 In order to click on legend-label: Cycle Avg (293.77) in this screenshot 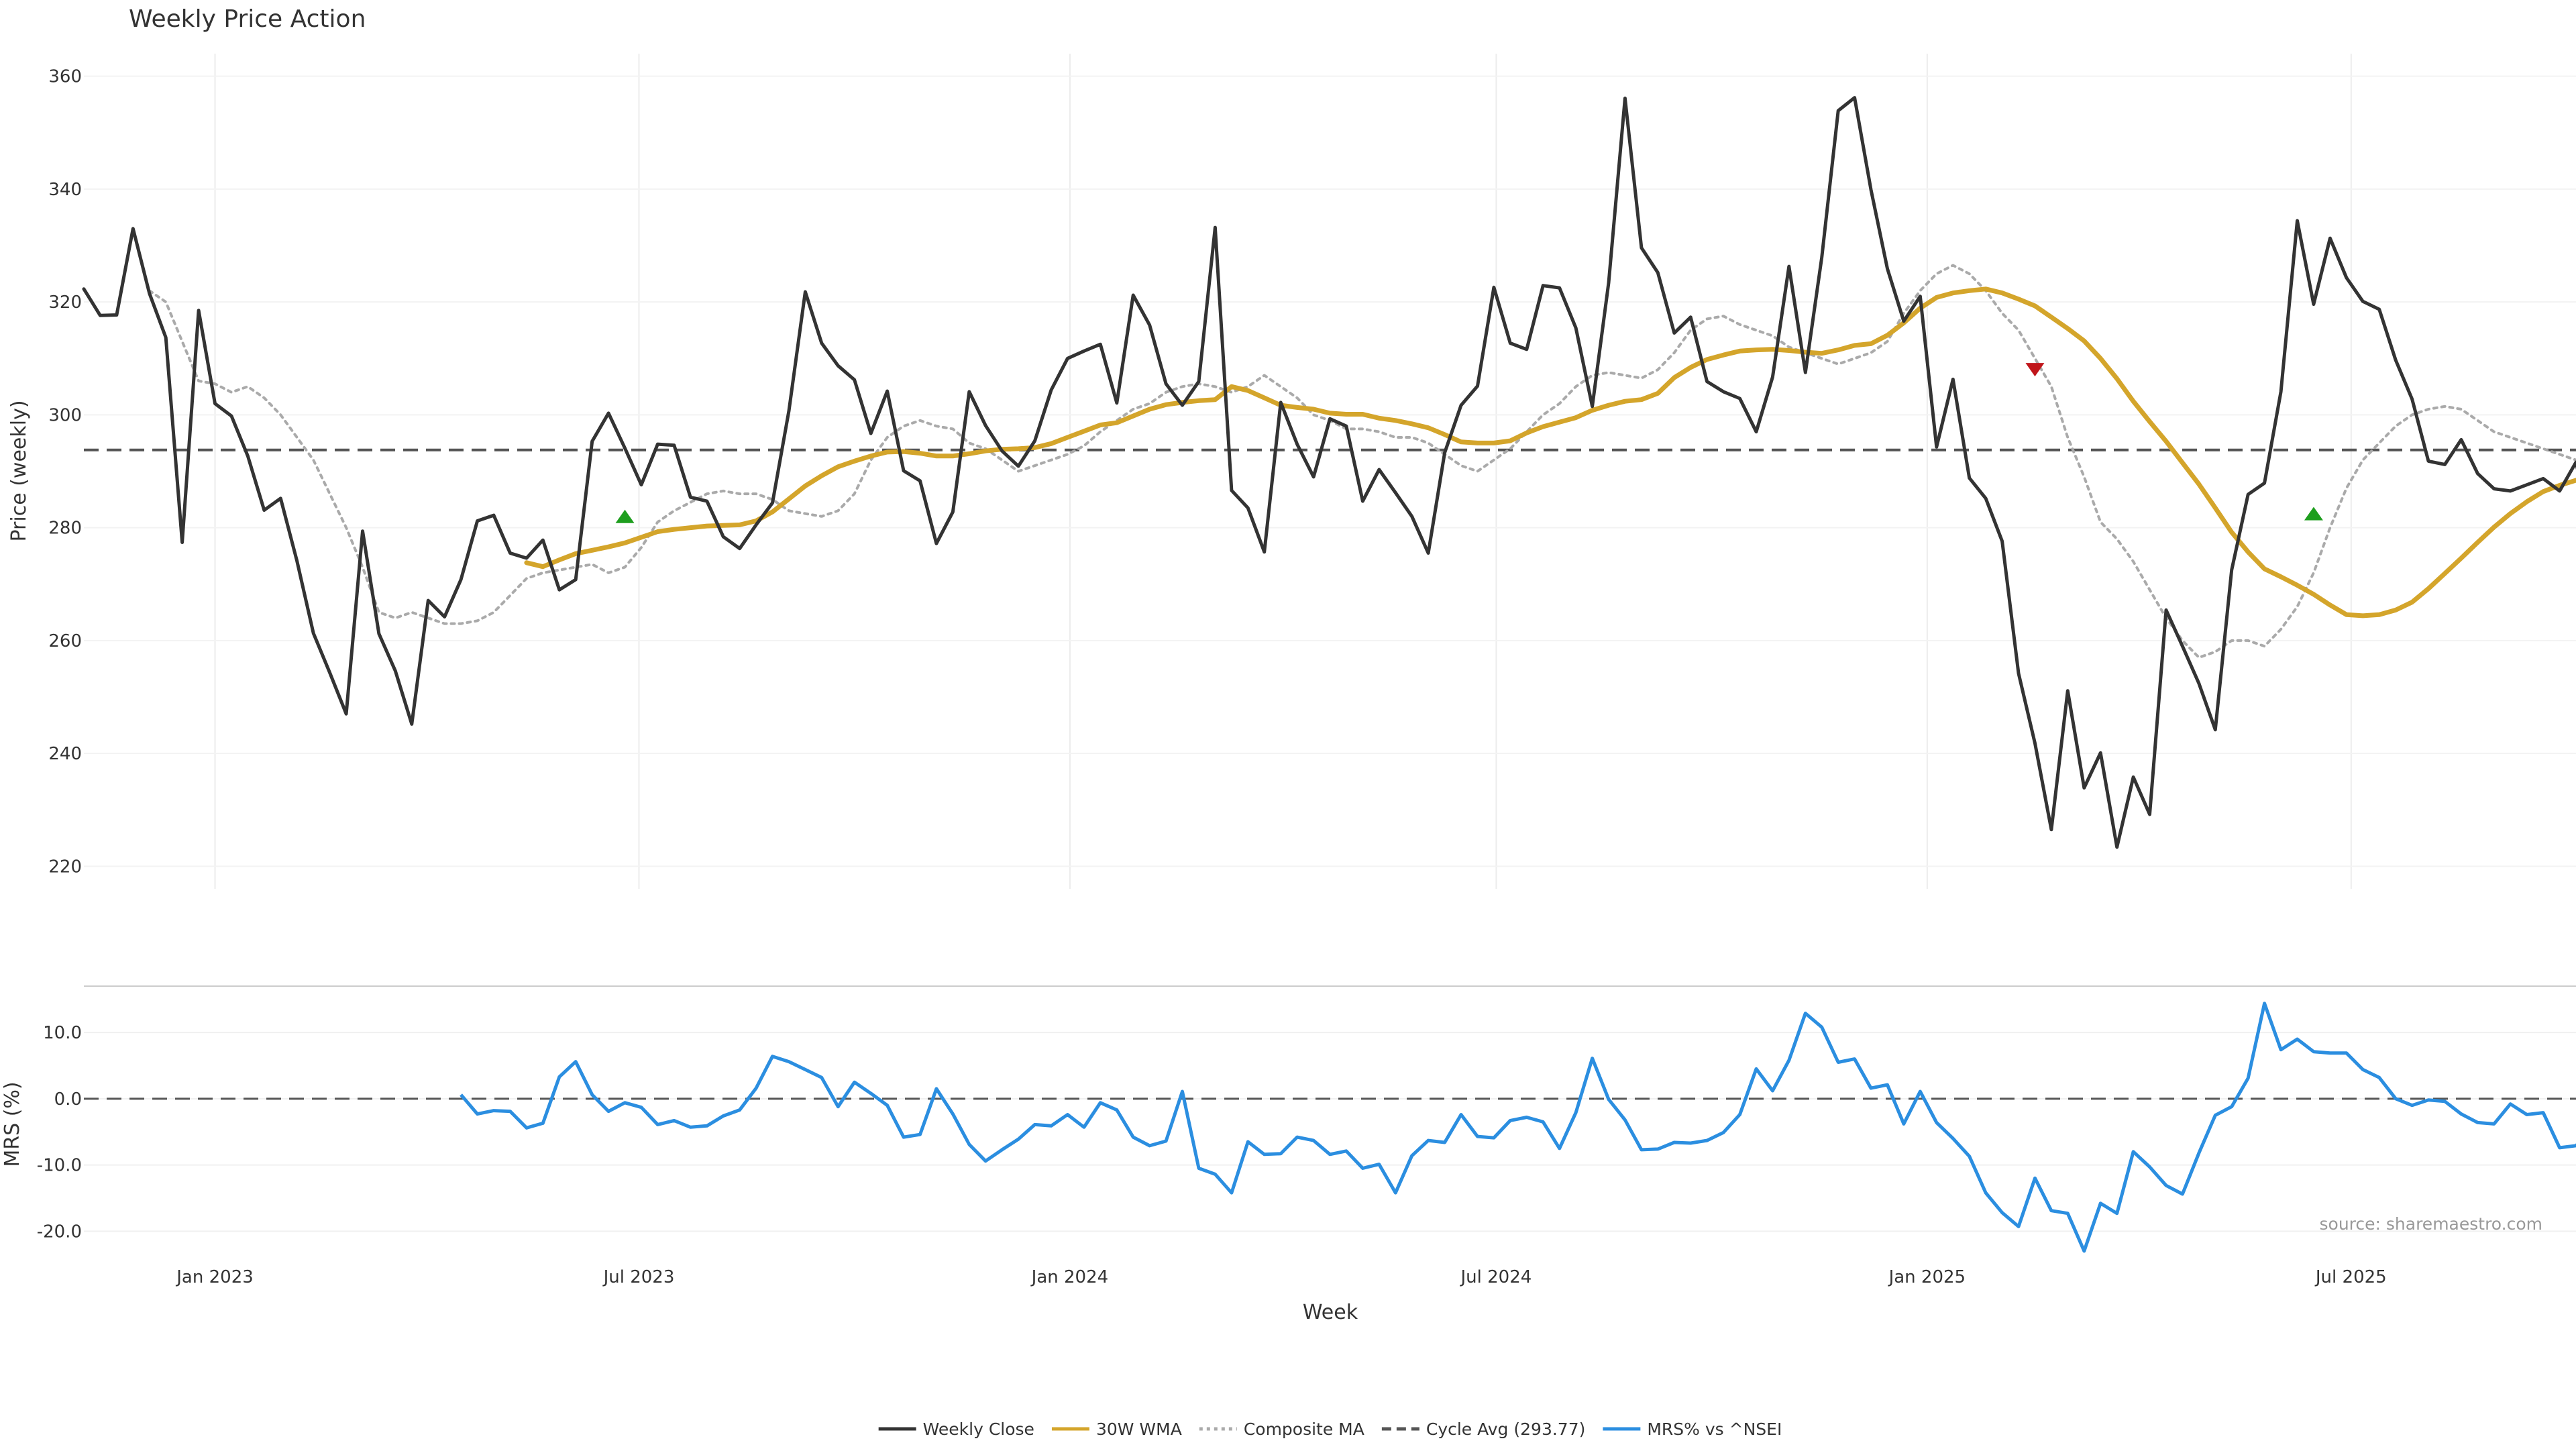, I will do `click(1506, 1429)`.